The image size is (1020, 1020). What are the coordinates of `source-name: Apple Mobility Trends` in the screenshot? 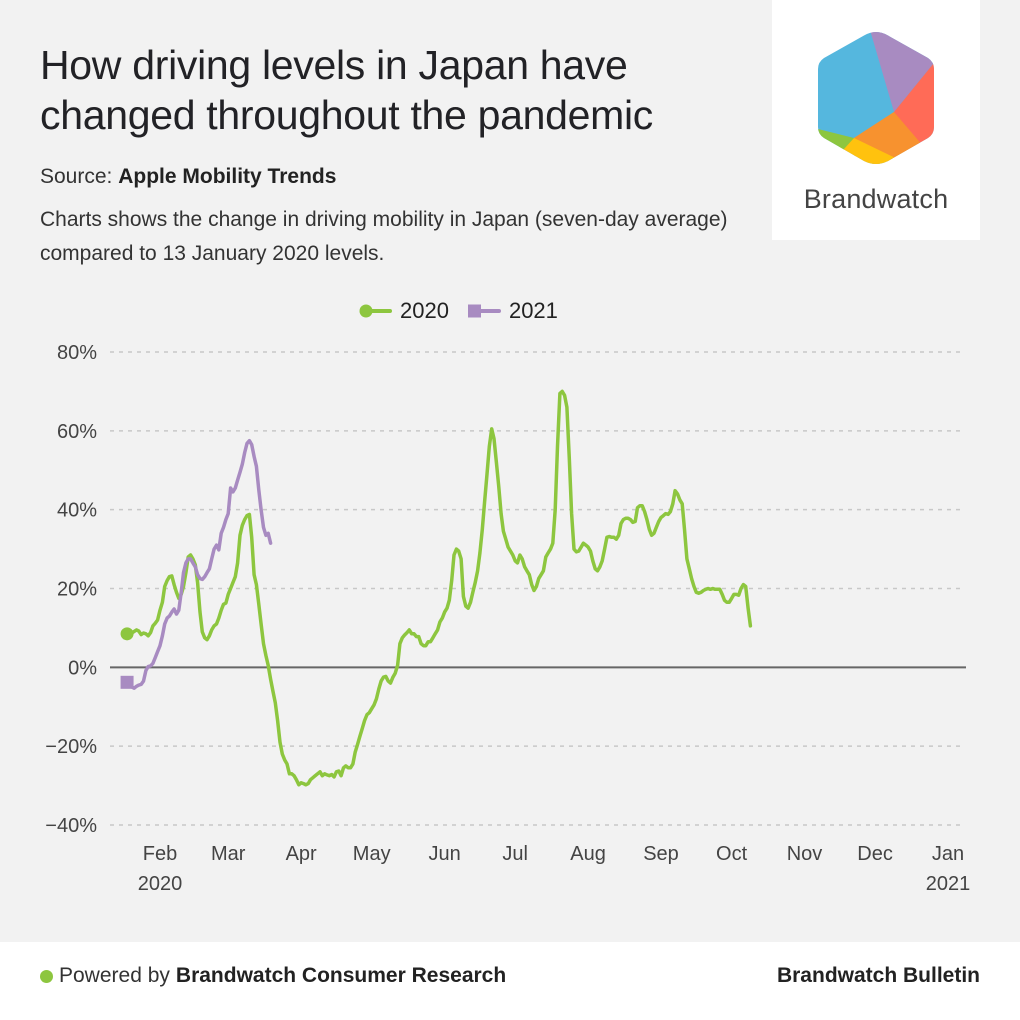 It's located at (227, 176).